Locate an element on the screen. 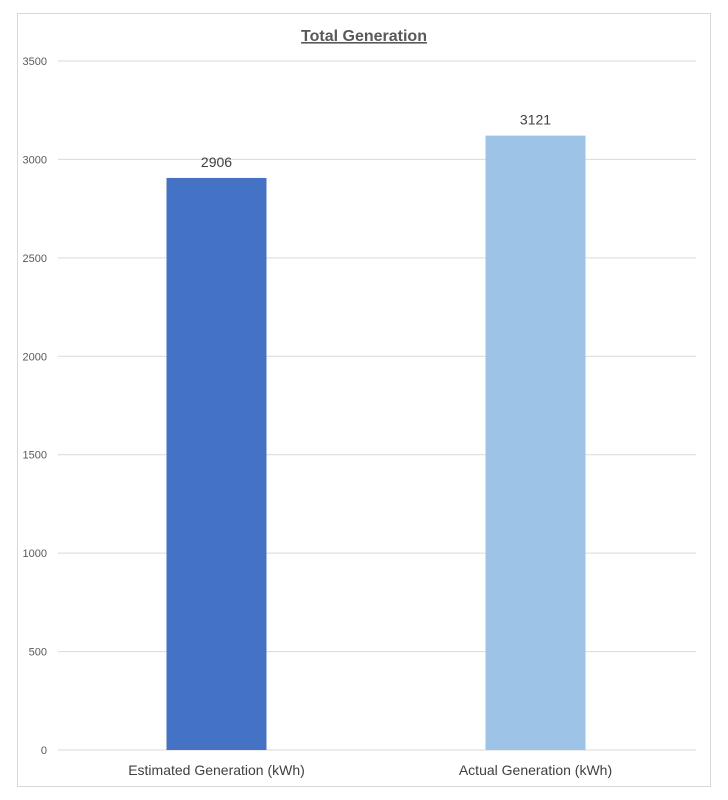  bar-estimated is located at coordinates (216, 464).